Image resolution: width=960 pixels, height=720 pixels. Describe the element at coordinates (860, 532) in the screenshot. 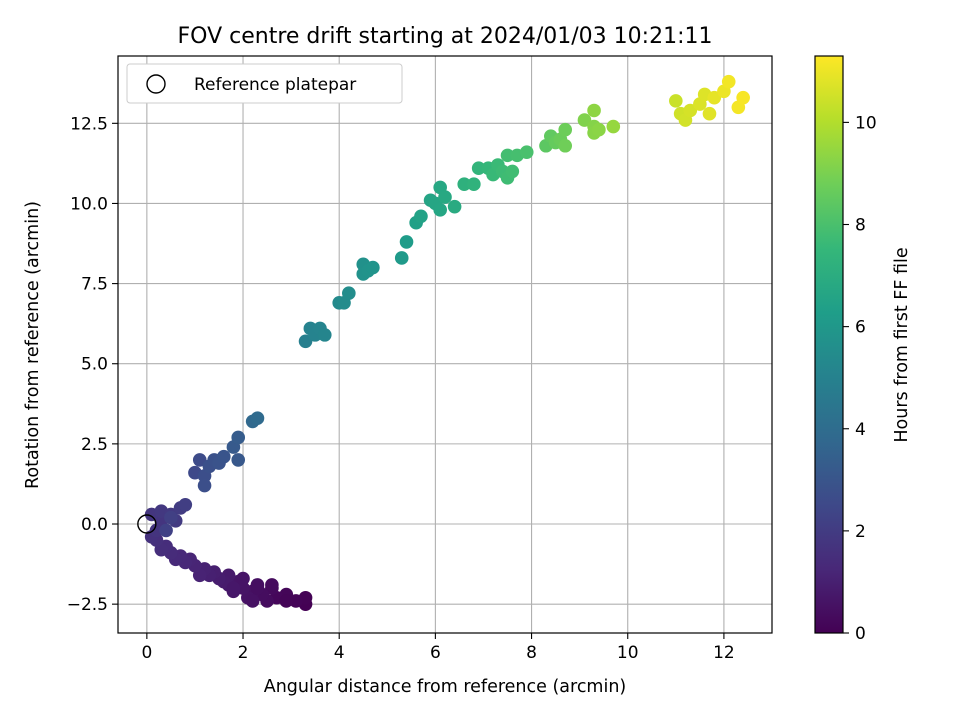

I see `colorbar-tick-label: 2` at that location.